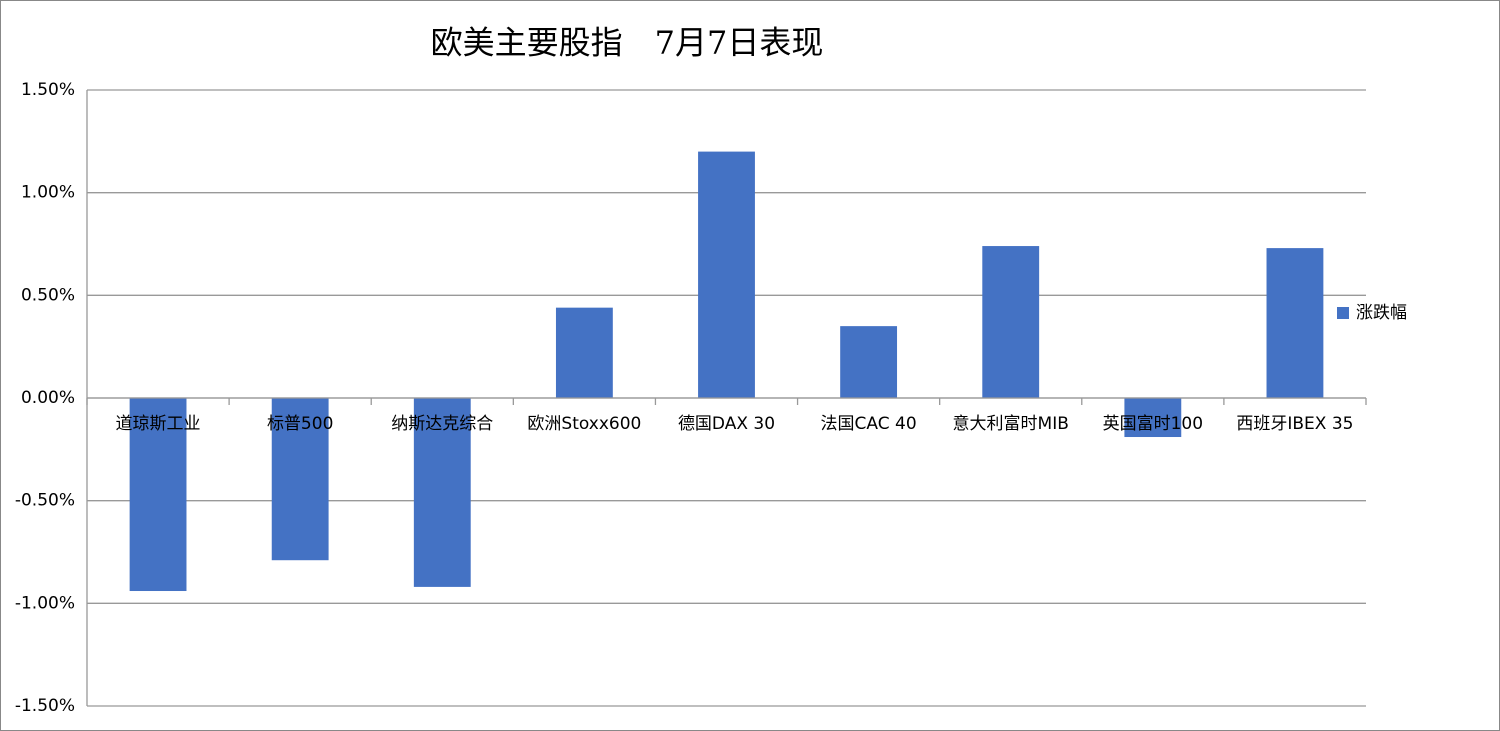  What do you see at coordinates (45, 603) in the screenshot?
I see `y-tick-label: -1.00%` at bounding box center [45, 603].